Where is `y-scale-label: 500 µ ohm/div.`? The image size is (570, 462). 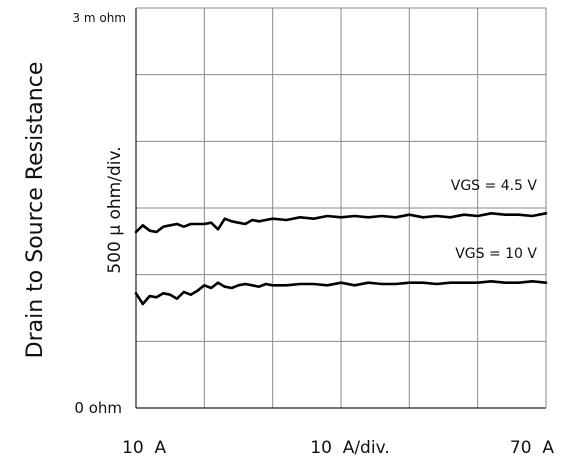
y-scale-label: 500 µ ohm/div. is located at coordinates (115, 209).